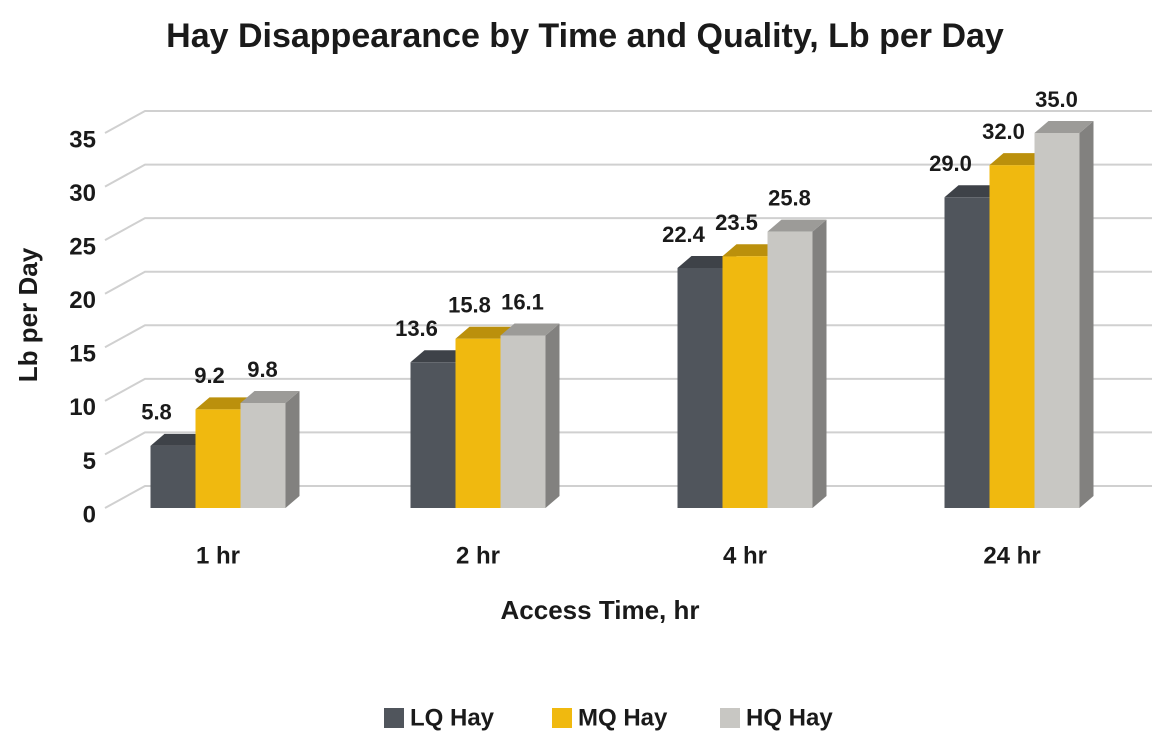 The image size is (1156, 732). What do you see at coordinates (522, 301) in the screenshot?
I see `value-label: 16.1` at bounding box center [522, 301].